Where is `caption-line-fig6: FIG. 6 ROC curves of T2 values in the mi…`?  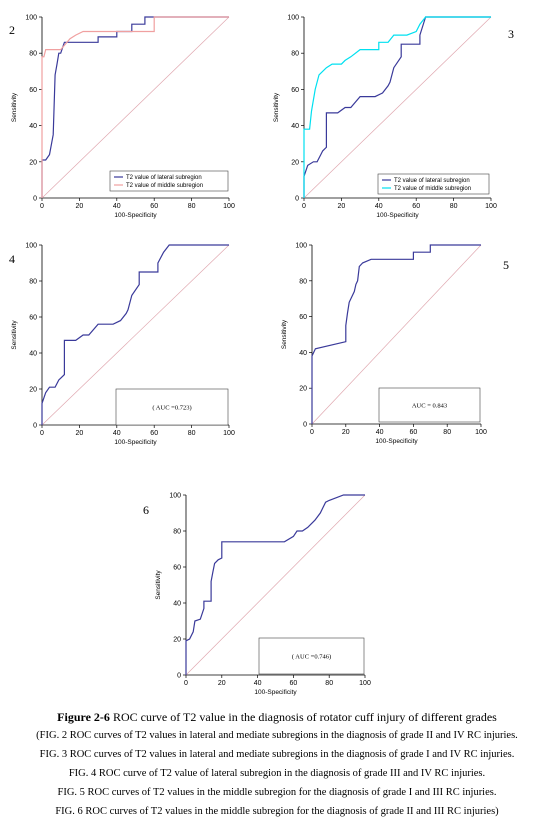
caption-line-fig6: FIG. 6 ROC curves of T2 values in the mi… is located at coordinates (277, 811).